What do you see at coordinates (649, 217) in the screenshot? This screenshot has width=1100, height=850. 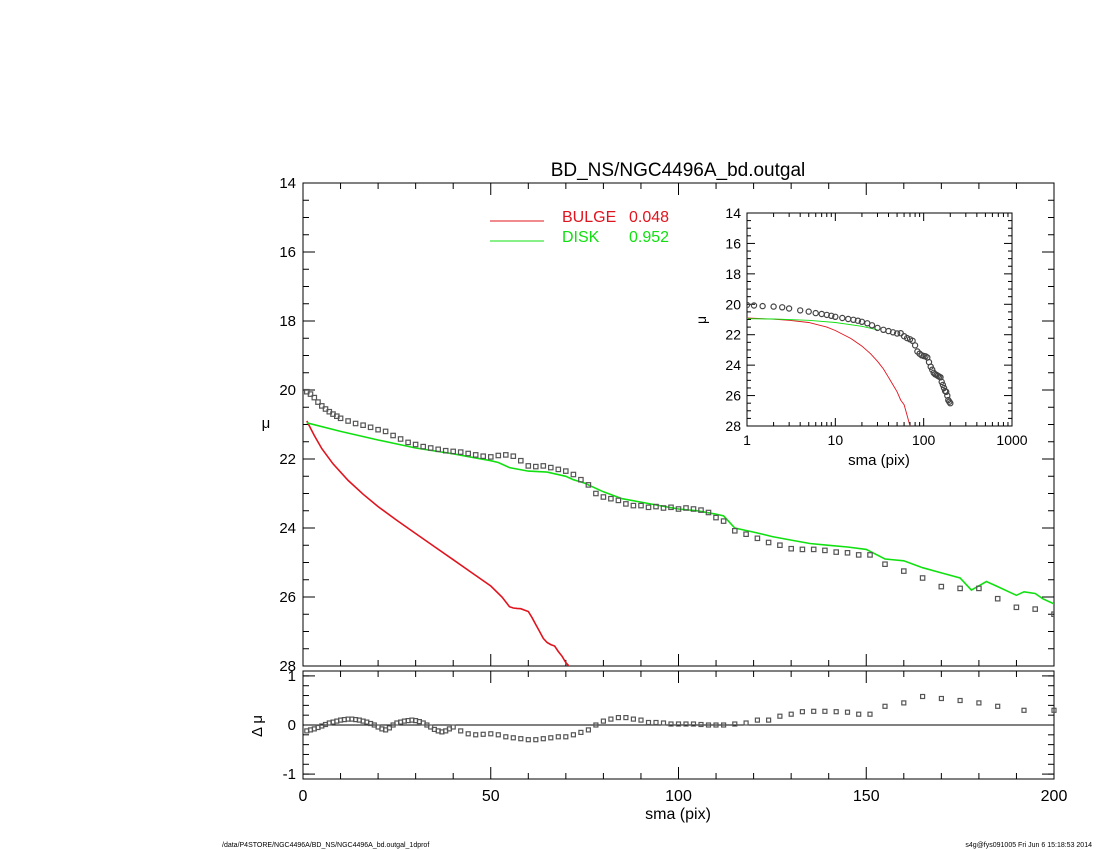 I see `legend-value-bulge: 0.048` at bounding box center [649, 217].